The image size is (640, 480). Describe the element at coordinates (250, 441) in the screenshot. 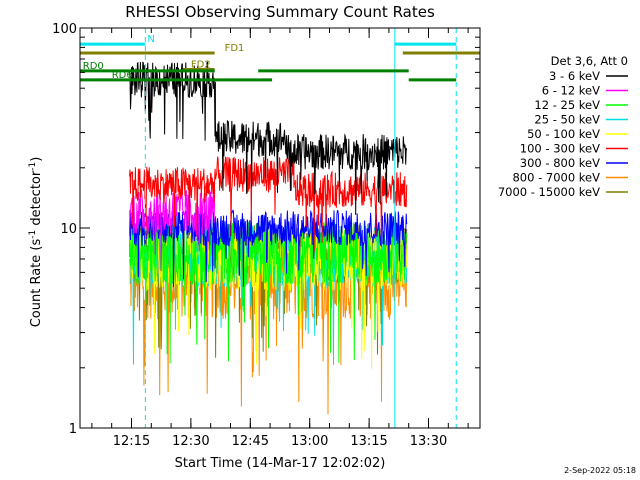

I see `x-tick-label: 12:45` at that location.